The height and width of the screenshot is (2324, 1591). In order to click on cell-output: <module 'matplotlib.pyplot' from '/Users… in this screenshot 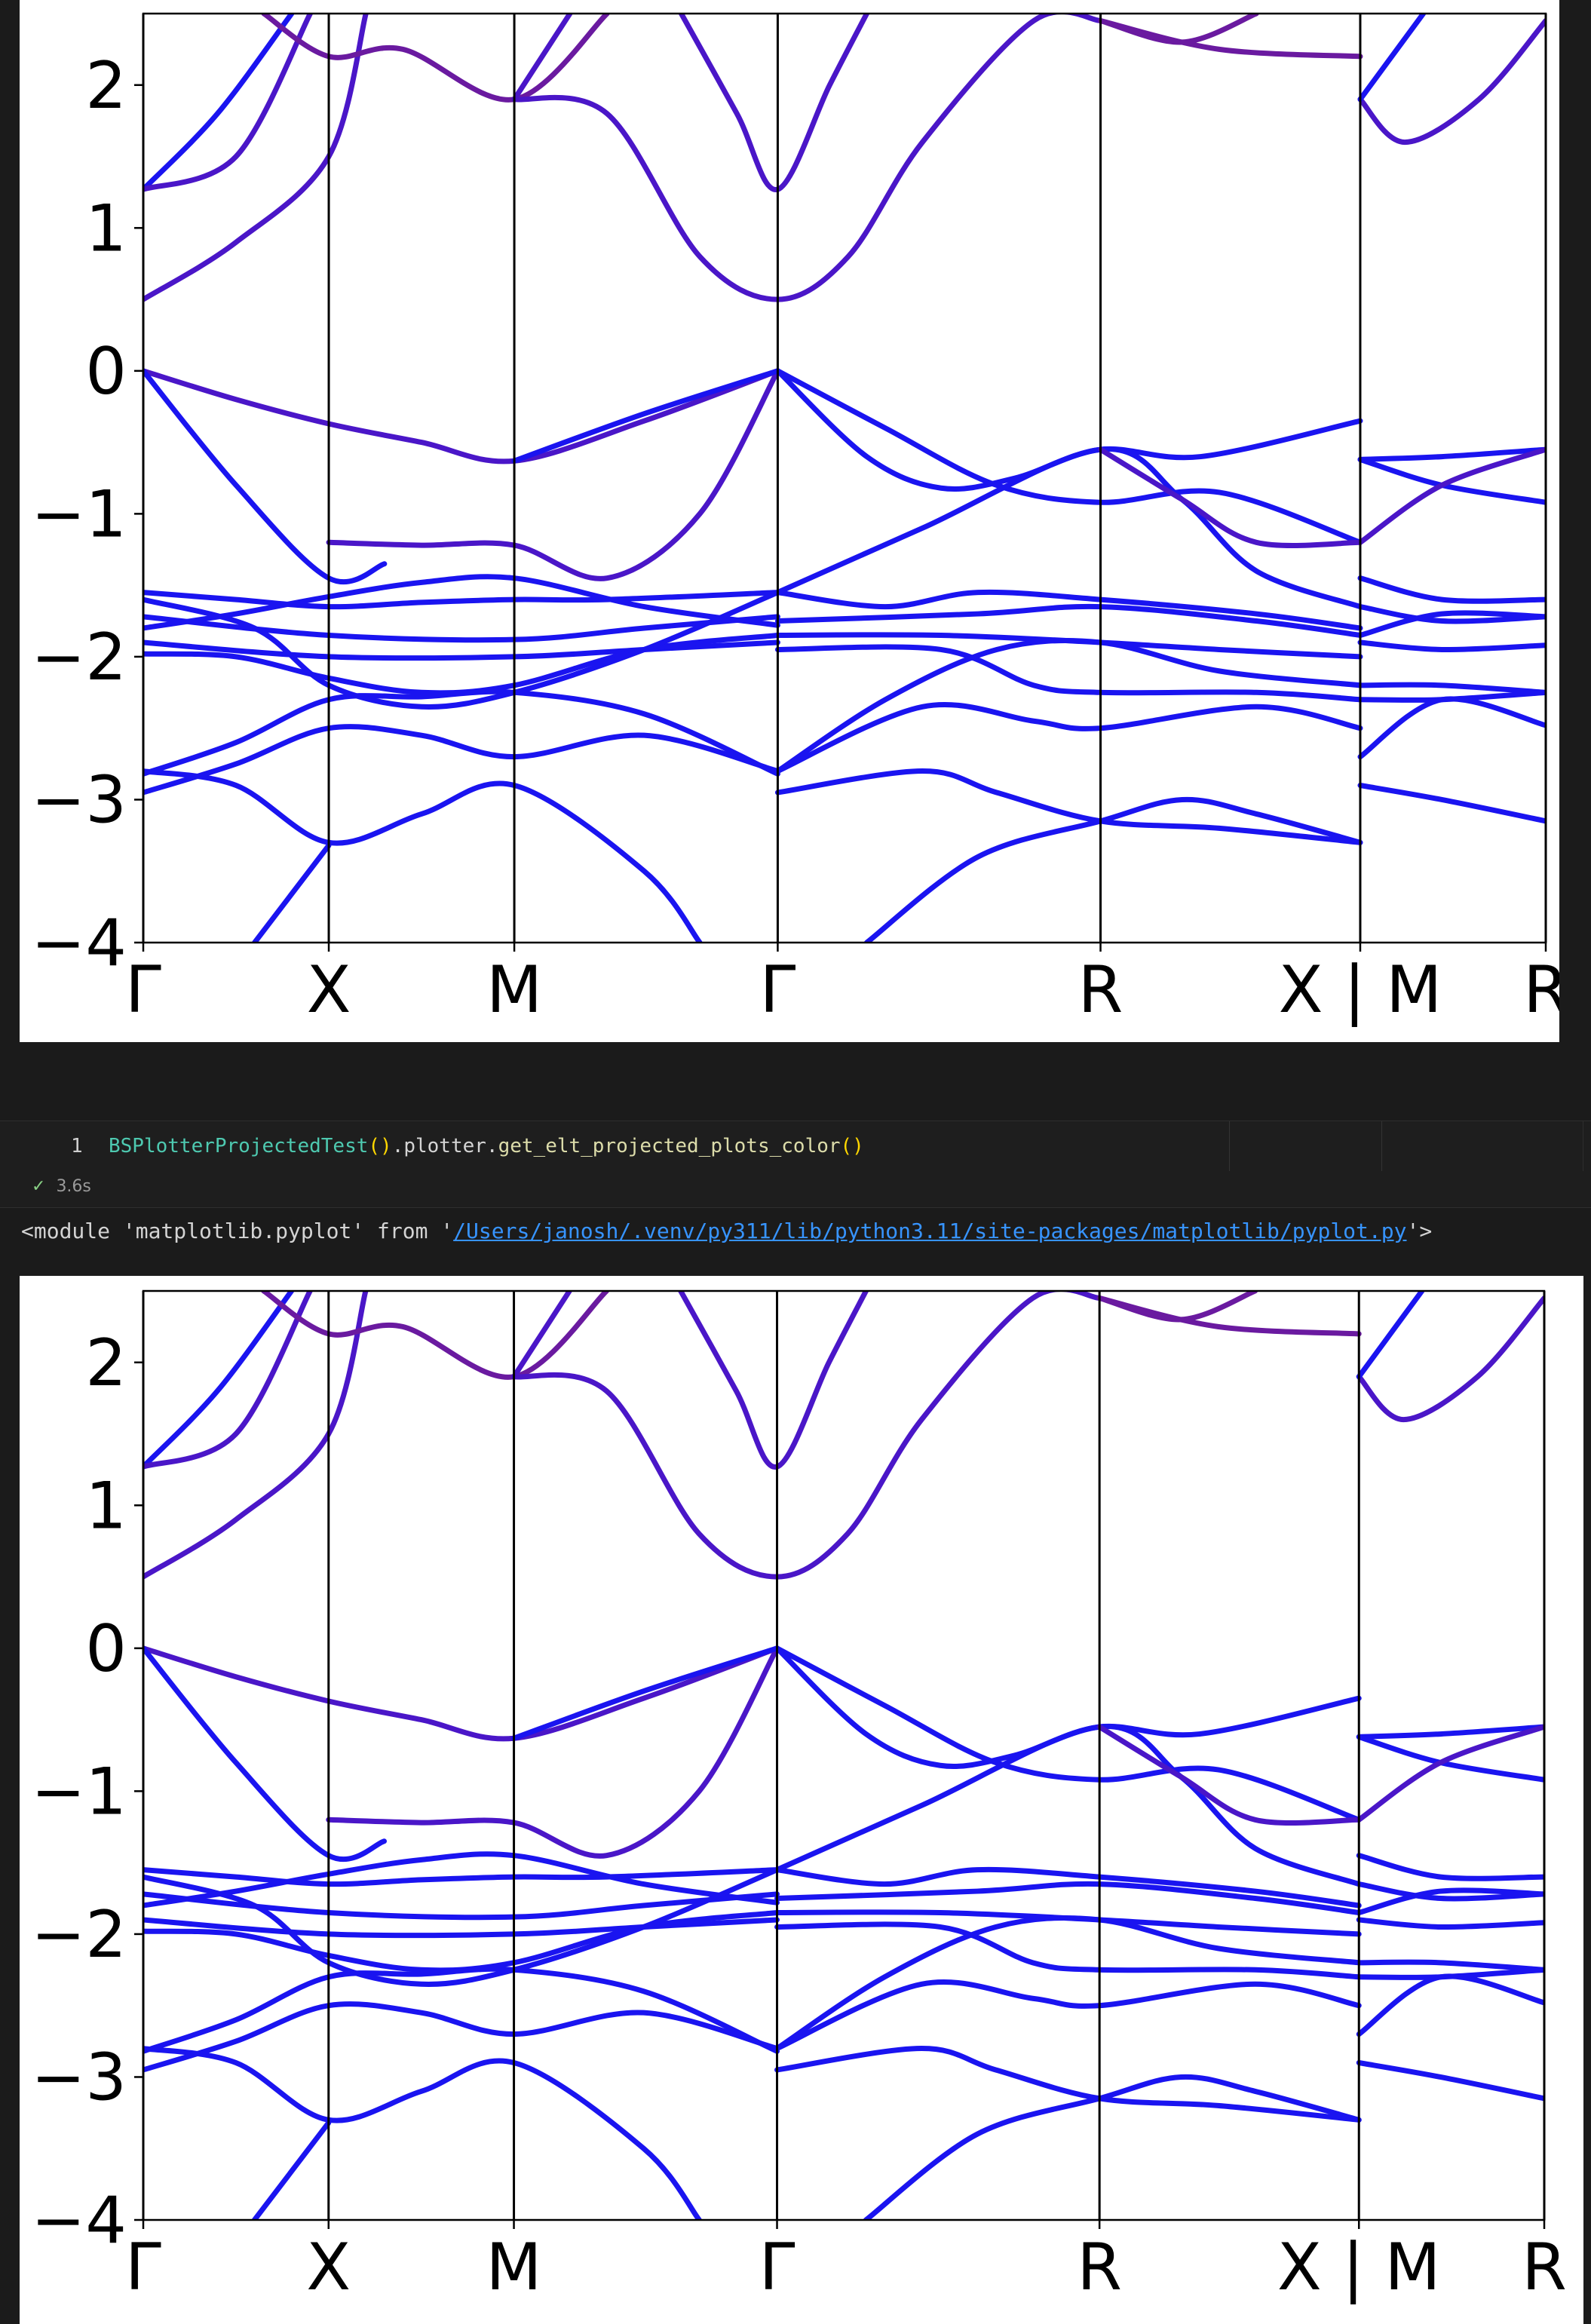, I will do `click(726, 1231)`.